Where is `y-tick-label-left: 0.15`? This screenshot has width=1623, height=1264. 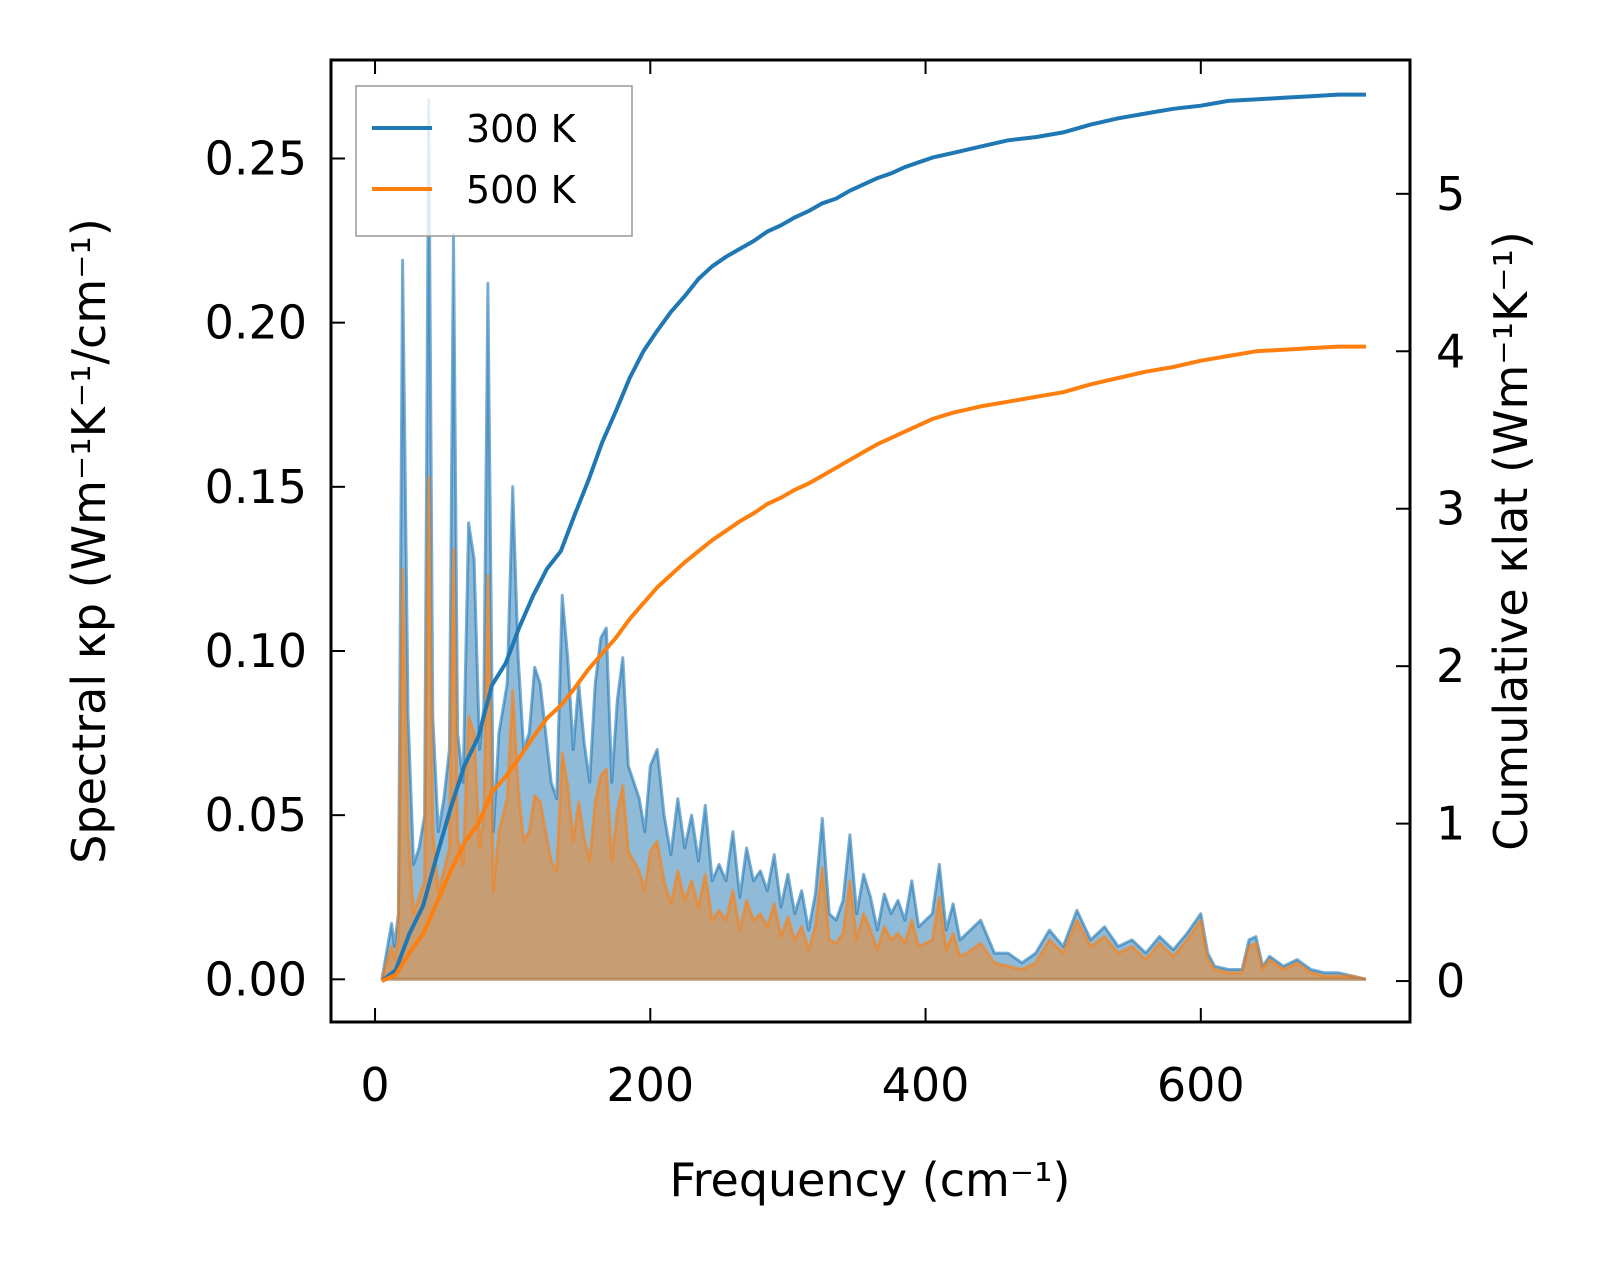 y-tick-label-left: 0.15 is located at coordinates (256, 487).